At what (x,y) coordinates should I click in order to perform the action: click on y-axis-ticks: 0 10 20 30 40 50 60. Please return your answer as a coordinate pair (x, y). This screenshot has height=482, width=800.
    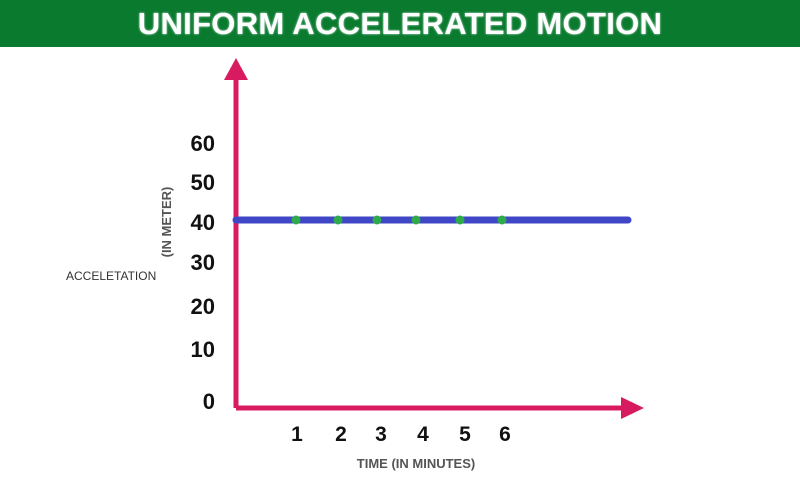
    Looking at the image, I should click on (203, 272).